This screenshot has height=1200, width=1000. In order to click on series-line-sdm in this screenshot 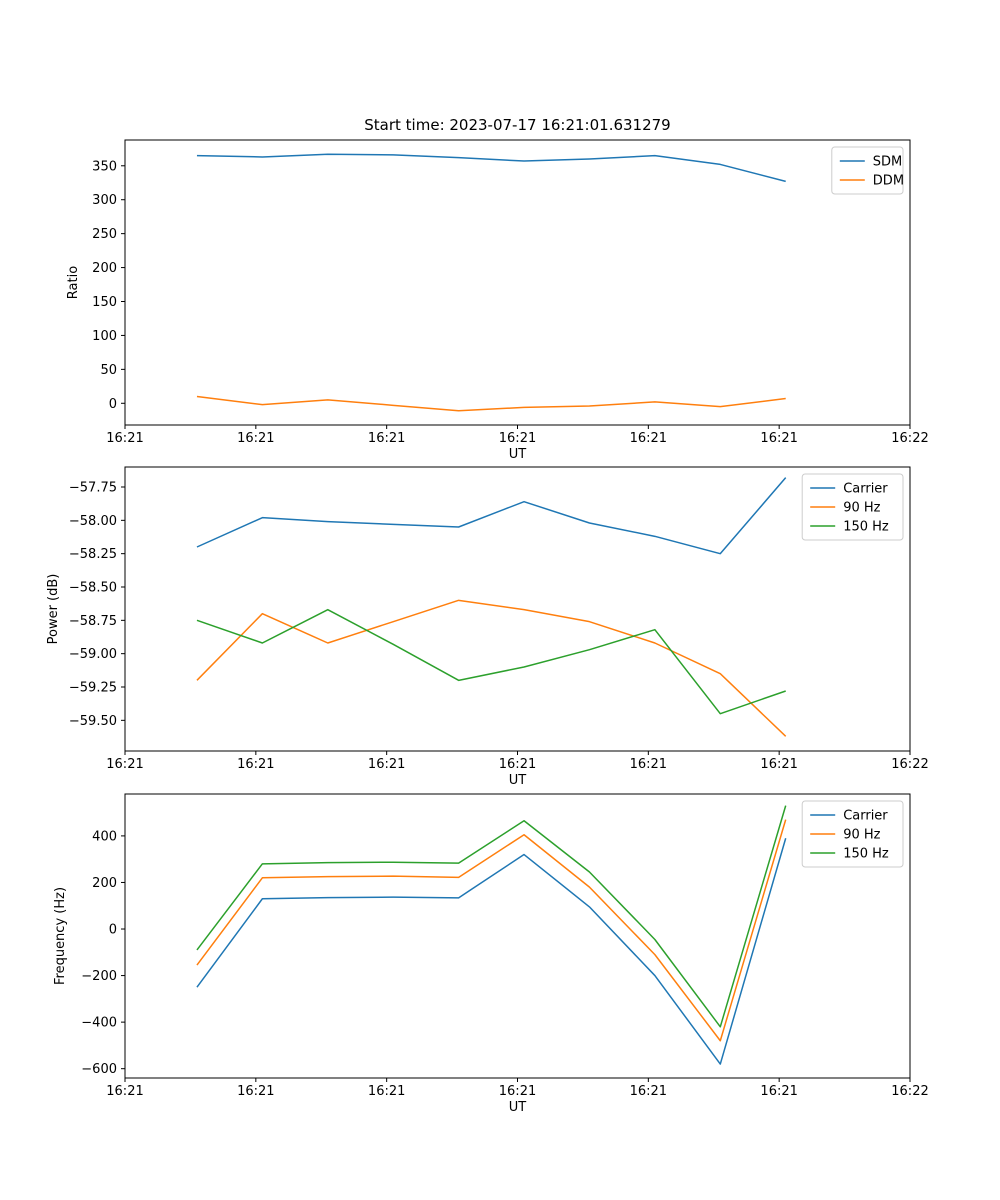, I will do `click(491, 168)`.